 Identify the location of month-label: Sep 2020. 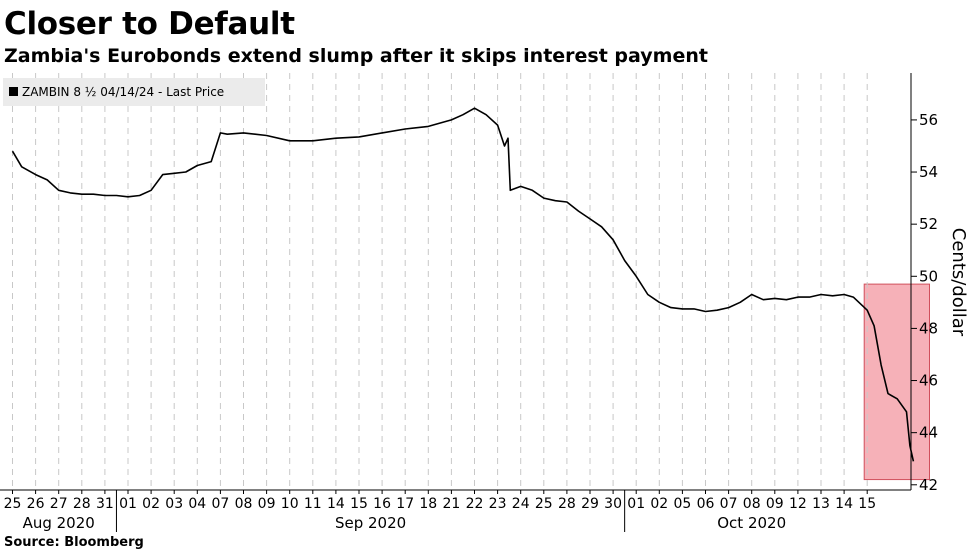
(370, 523).